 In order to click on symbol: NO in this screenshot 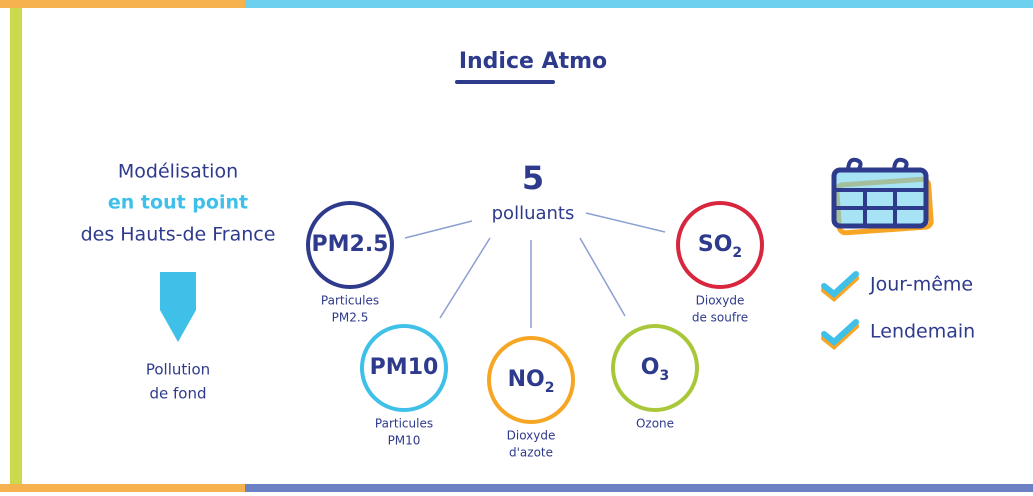, I will do `click(526, 379)`.